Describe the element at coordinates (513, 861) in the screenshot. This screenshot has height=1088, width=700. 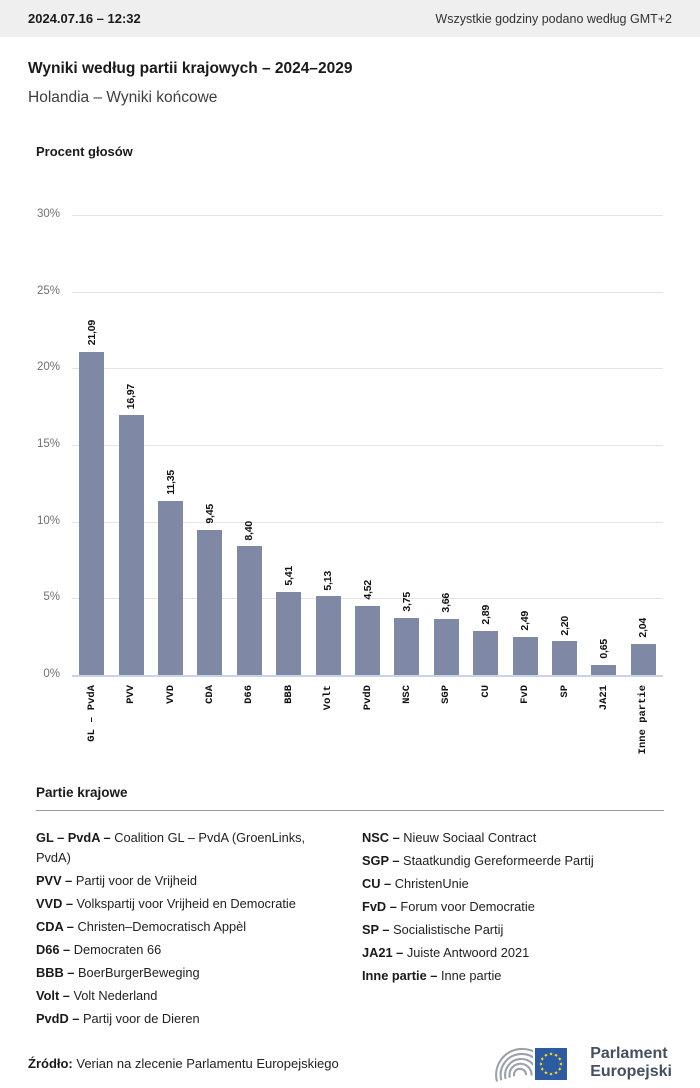
I see `legend-item: SGP – Staatkundig Gereformeerde Partij` at that location.